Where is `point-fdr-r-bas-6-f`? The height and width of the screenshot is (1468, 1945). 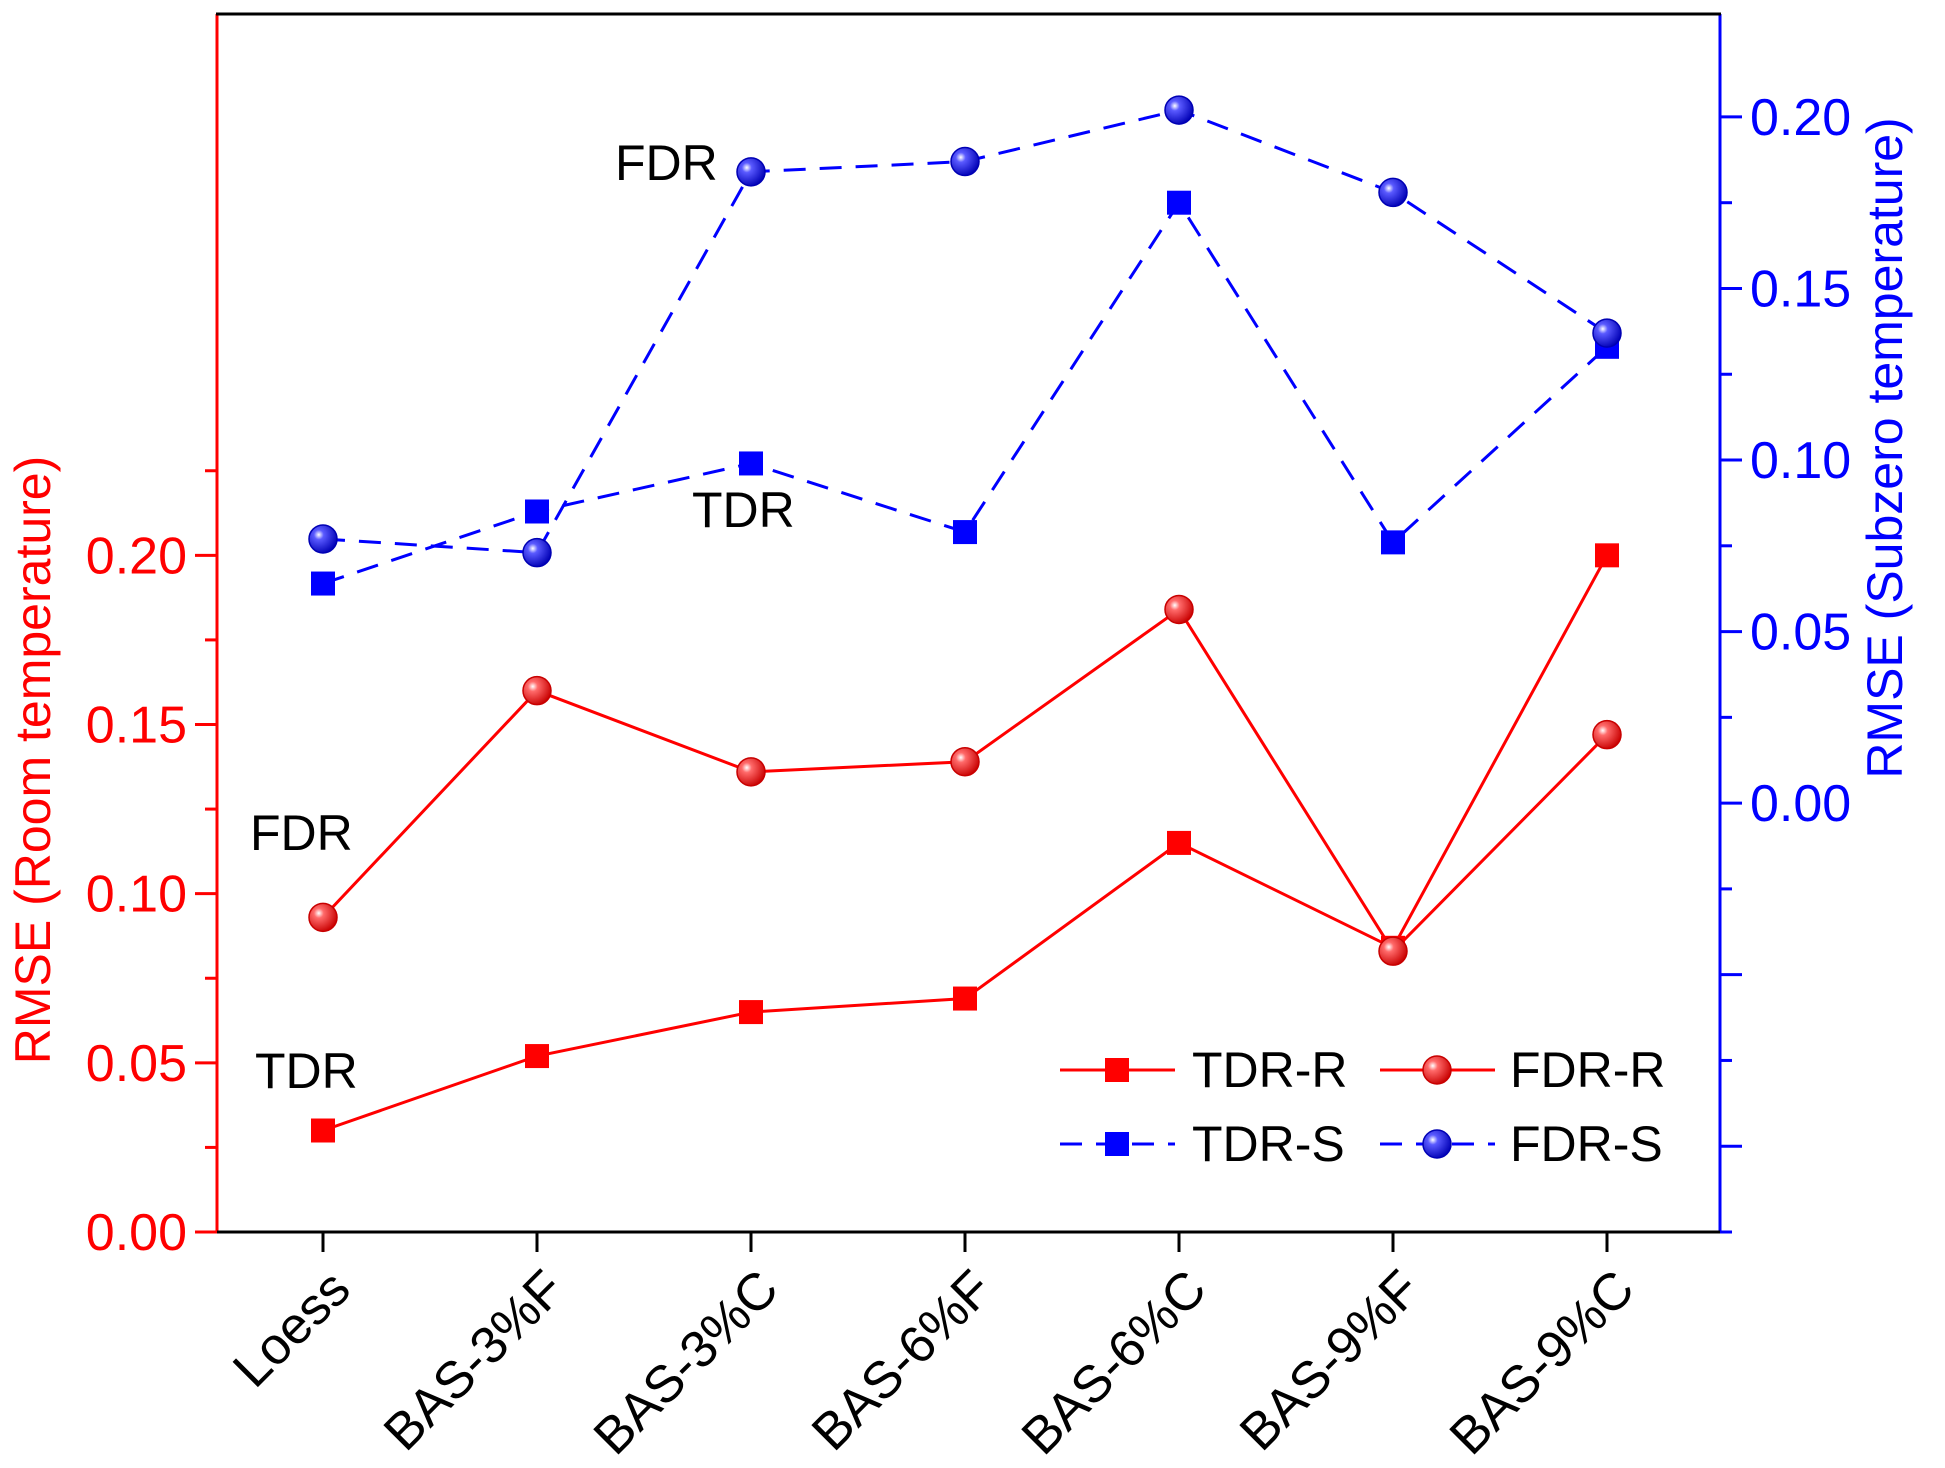
point-fdr-r-bas-6-f is located at coordinates (965, 761).